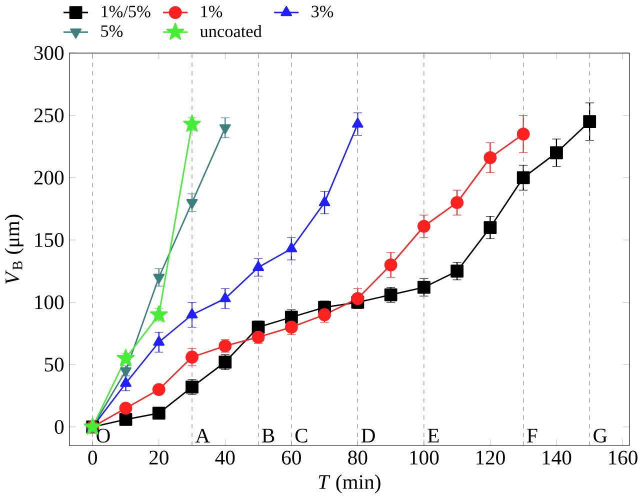 The height and width of the screenshot is (498, 643). What do you see at coordinates (211, 12) in the screenshot?
I see `legend-label: 1%` at bounding box center [211, 12].